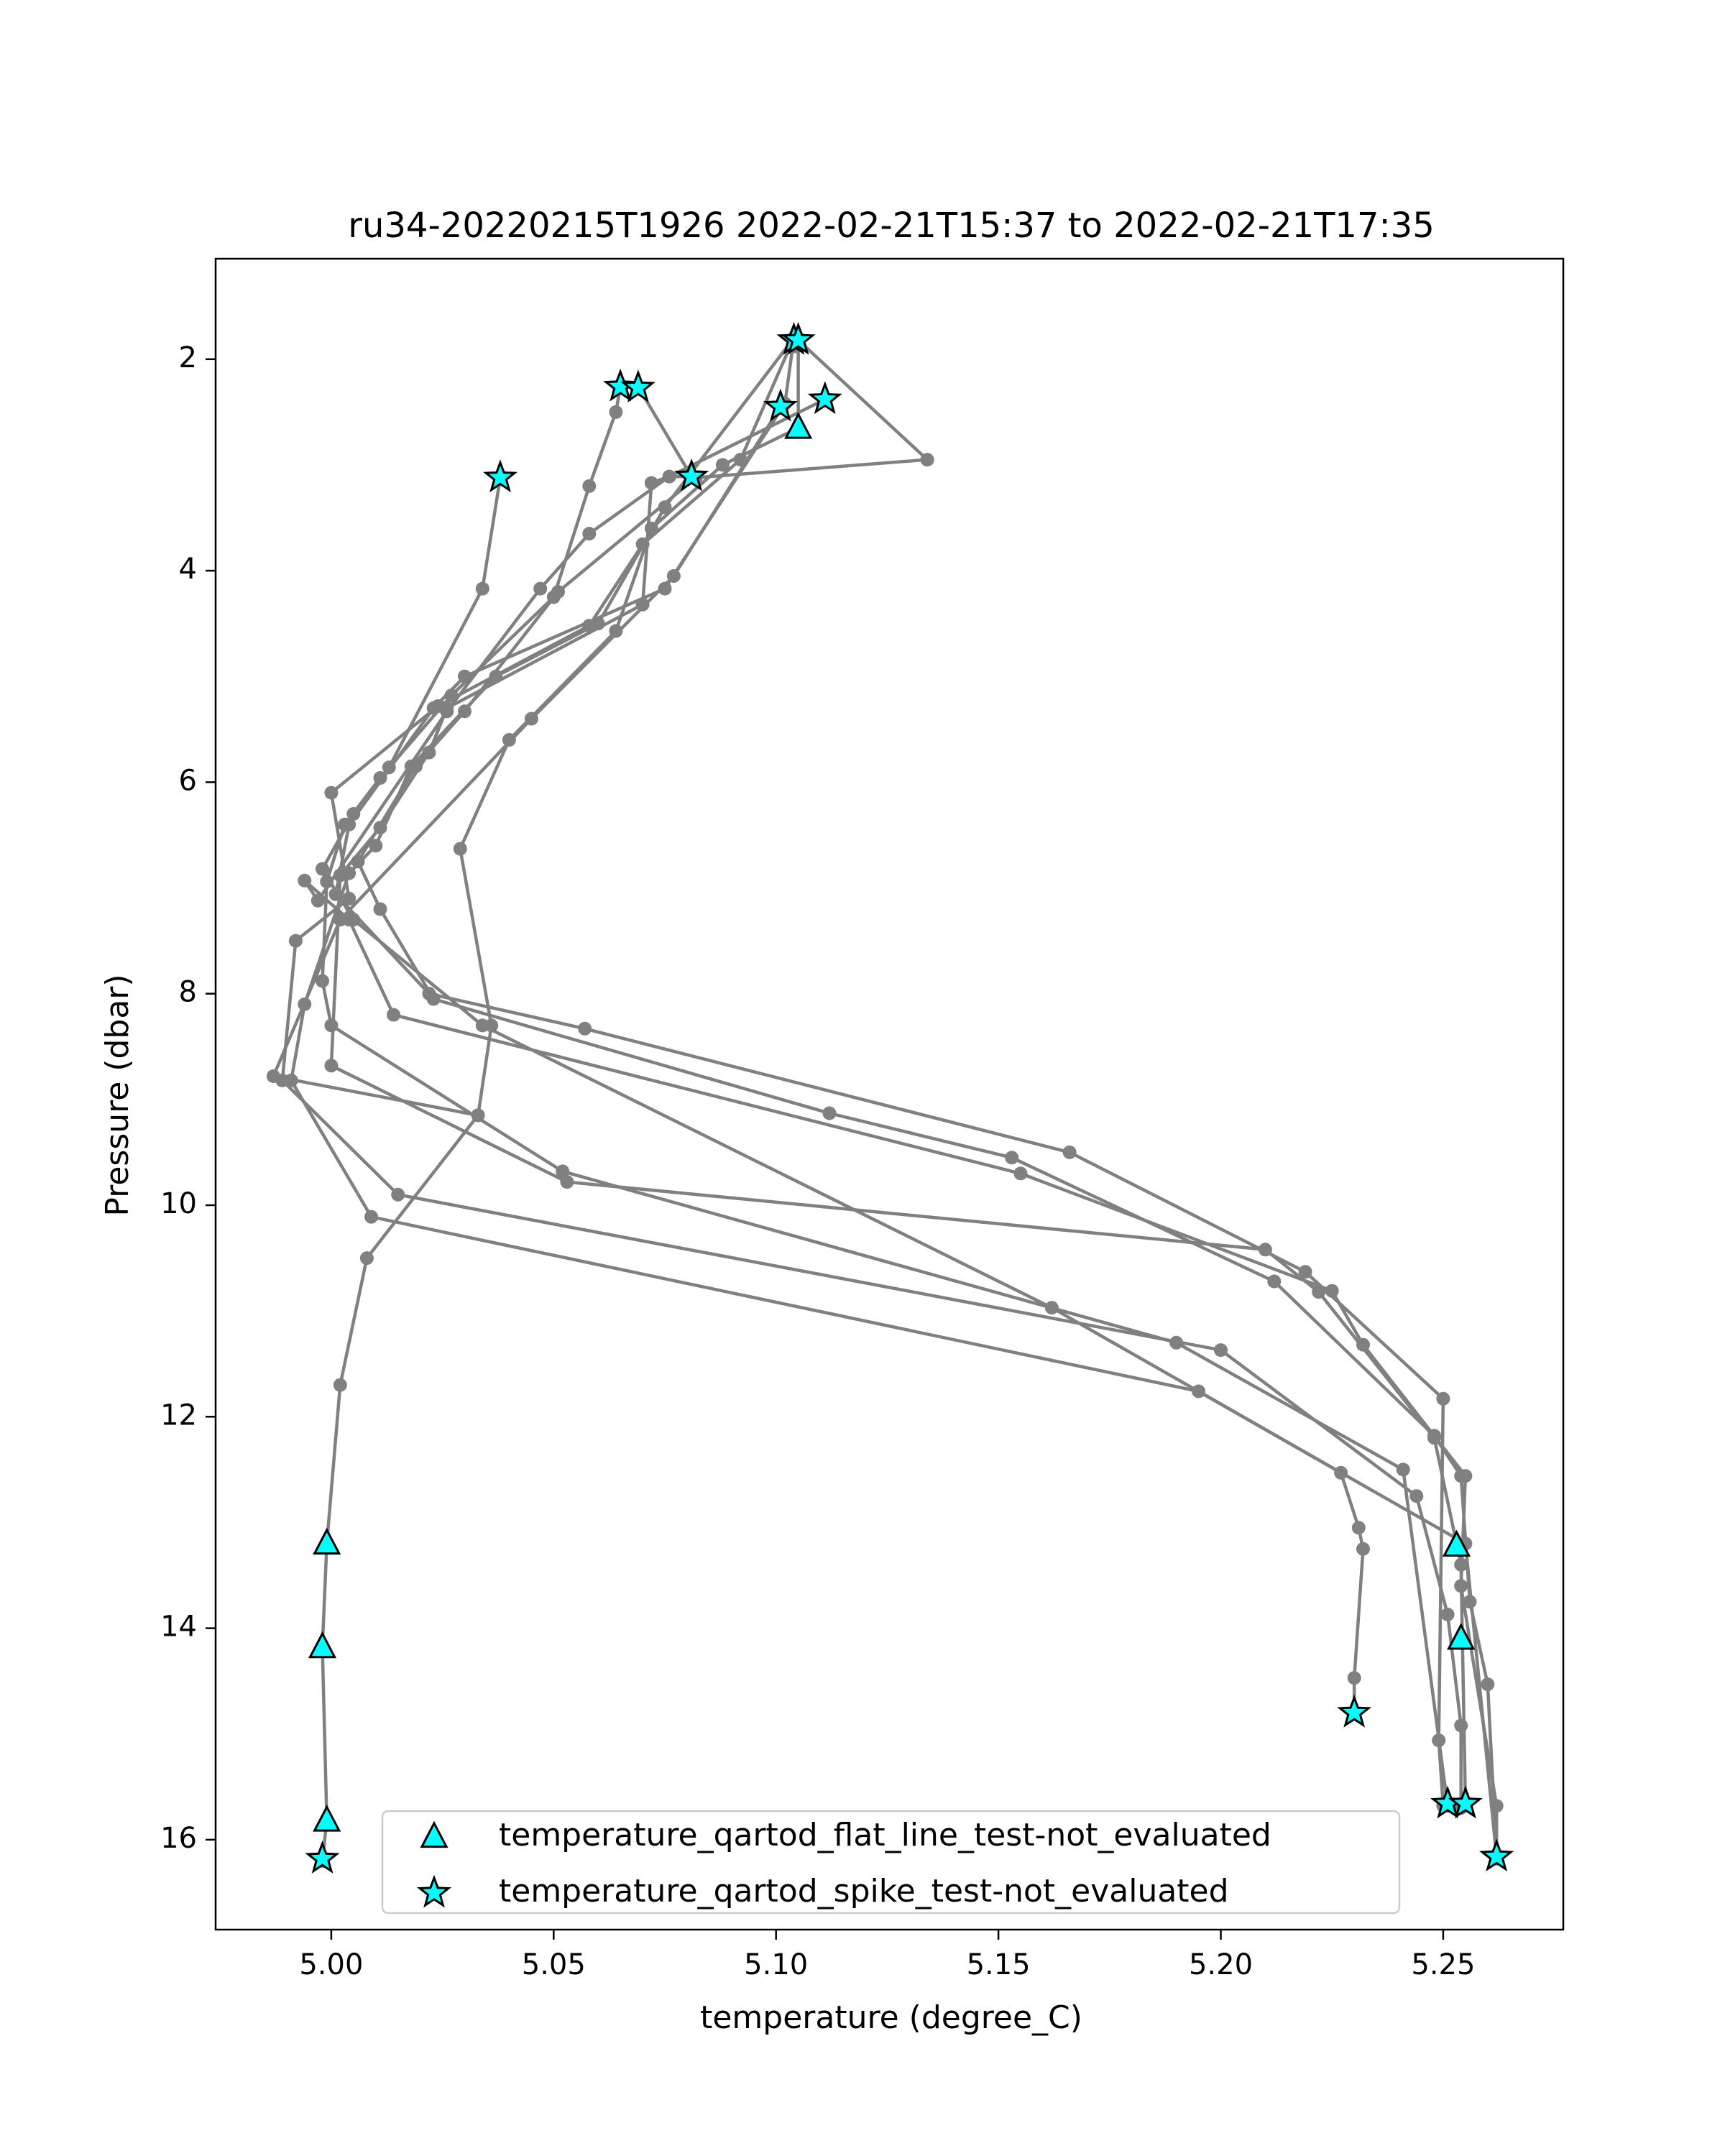  I want to click on y-tick-label-1: 4, so click(188, 570).